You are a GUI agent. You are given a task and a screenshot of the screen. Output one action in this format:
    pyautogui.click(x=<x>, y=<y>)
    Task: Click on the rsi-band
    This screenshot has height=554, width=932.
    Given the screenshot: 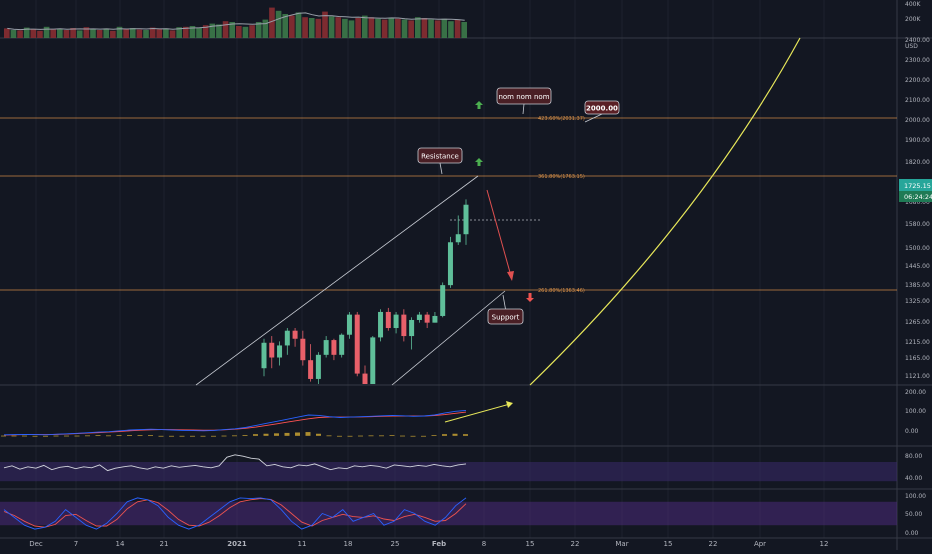 What is the action you would take?
    pyautogui.click(x=448, y=472)
    